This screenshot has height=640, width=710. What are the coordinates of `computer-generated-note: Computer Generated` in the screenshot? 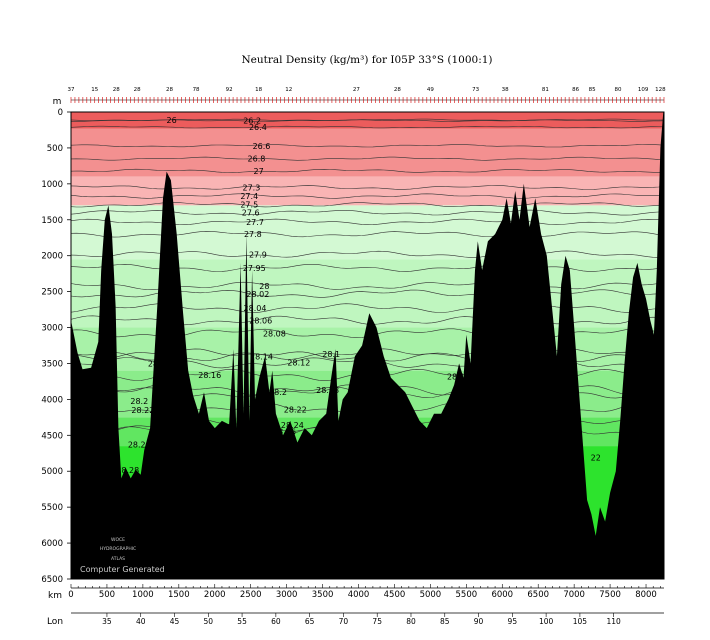 It's located at (122, 569).